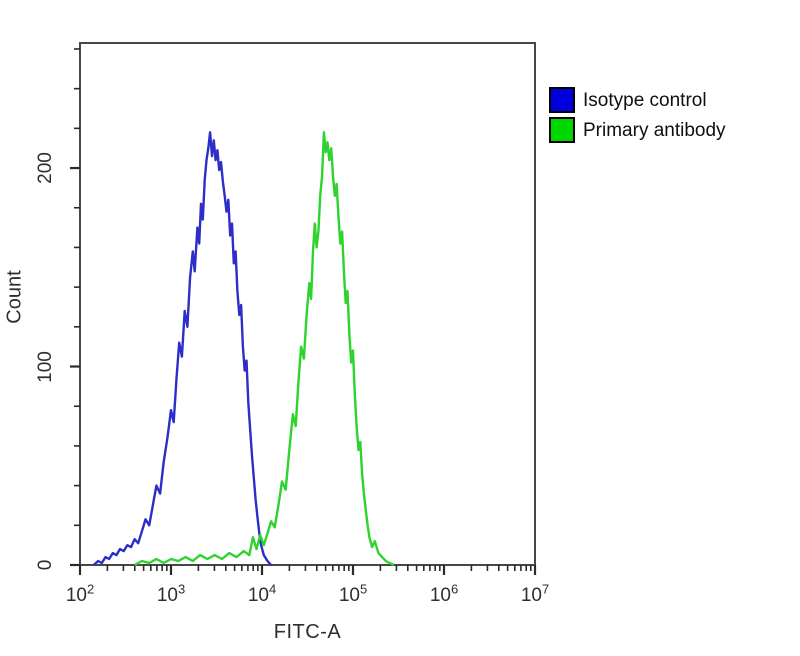 This screenshot has height=656, width=800. What do you see at coordinates (535, 593) in the screenshot?
I see `x-tick-label: 10⁷` at bounding box center [535, 593].